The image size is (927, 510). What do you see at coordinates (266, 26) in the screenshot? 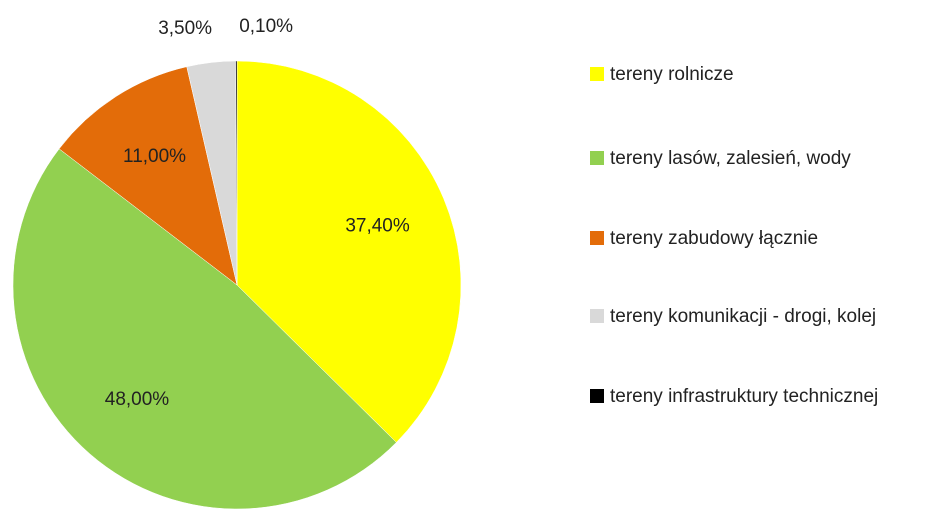
I see `data-label: 0,10%` at bounding box center [266, 26].